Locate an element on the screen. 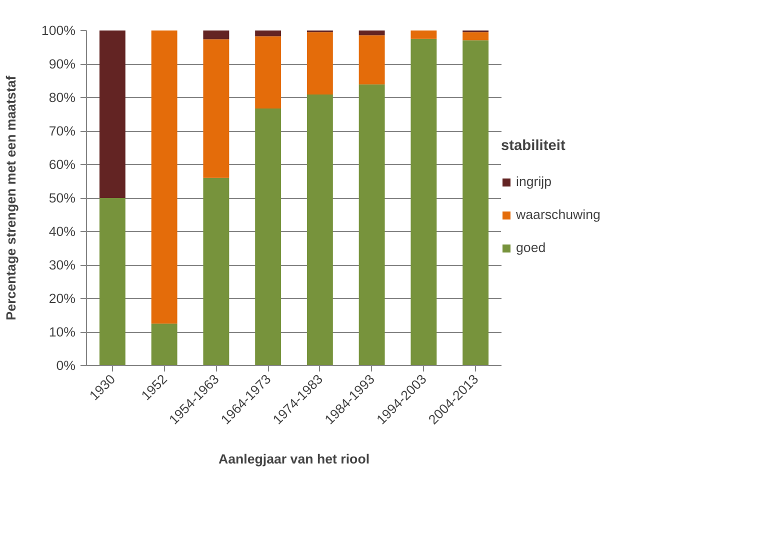 This screenshot has height=554, width=779. y-tick-label: 80% is located at coordinates (62, 97).